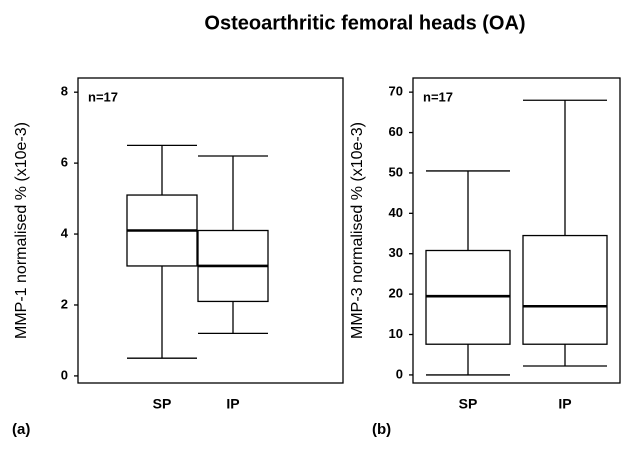 The height and width of the screenshot is (449, 622). What do you see at coordinates (565, 289) in the screenshot?
I see `box` at bounding box center [565, 289].